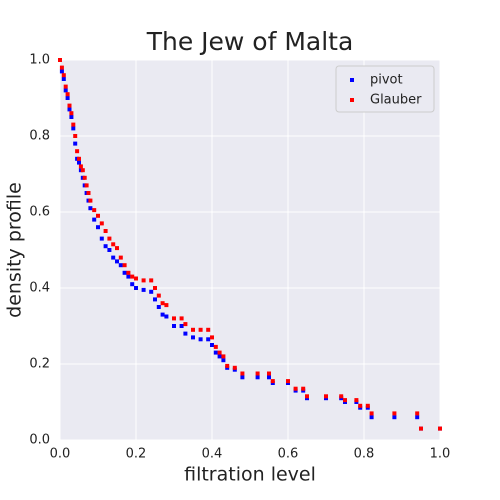 This screenshot has width=500, height=500. Describe the element at coordinates (39, 212) in the screenshot. I see `y-tick-label: 0.6` at that location.